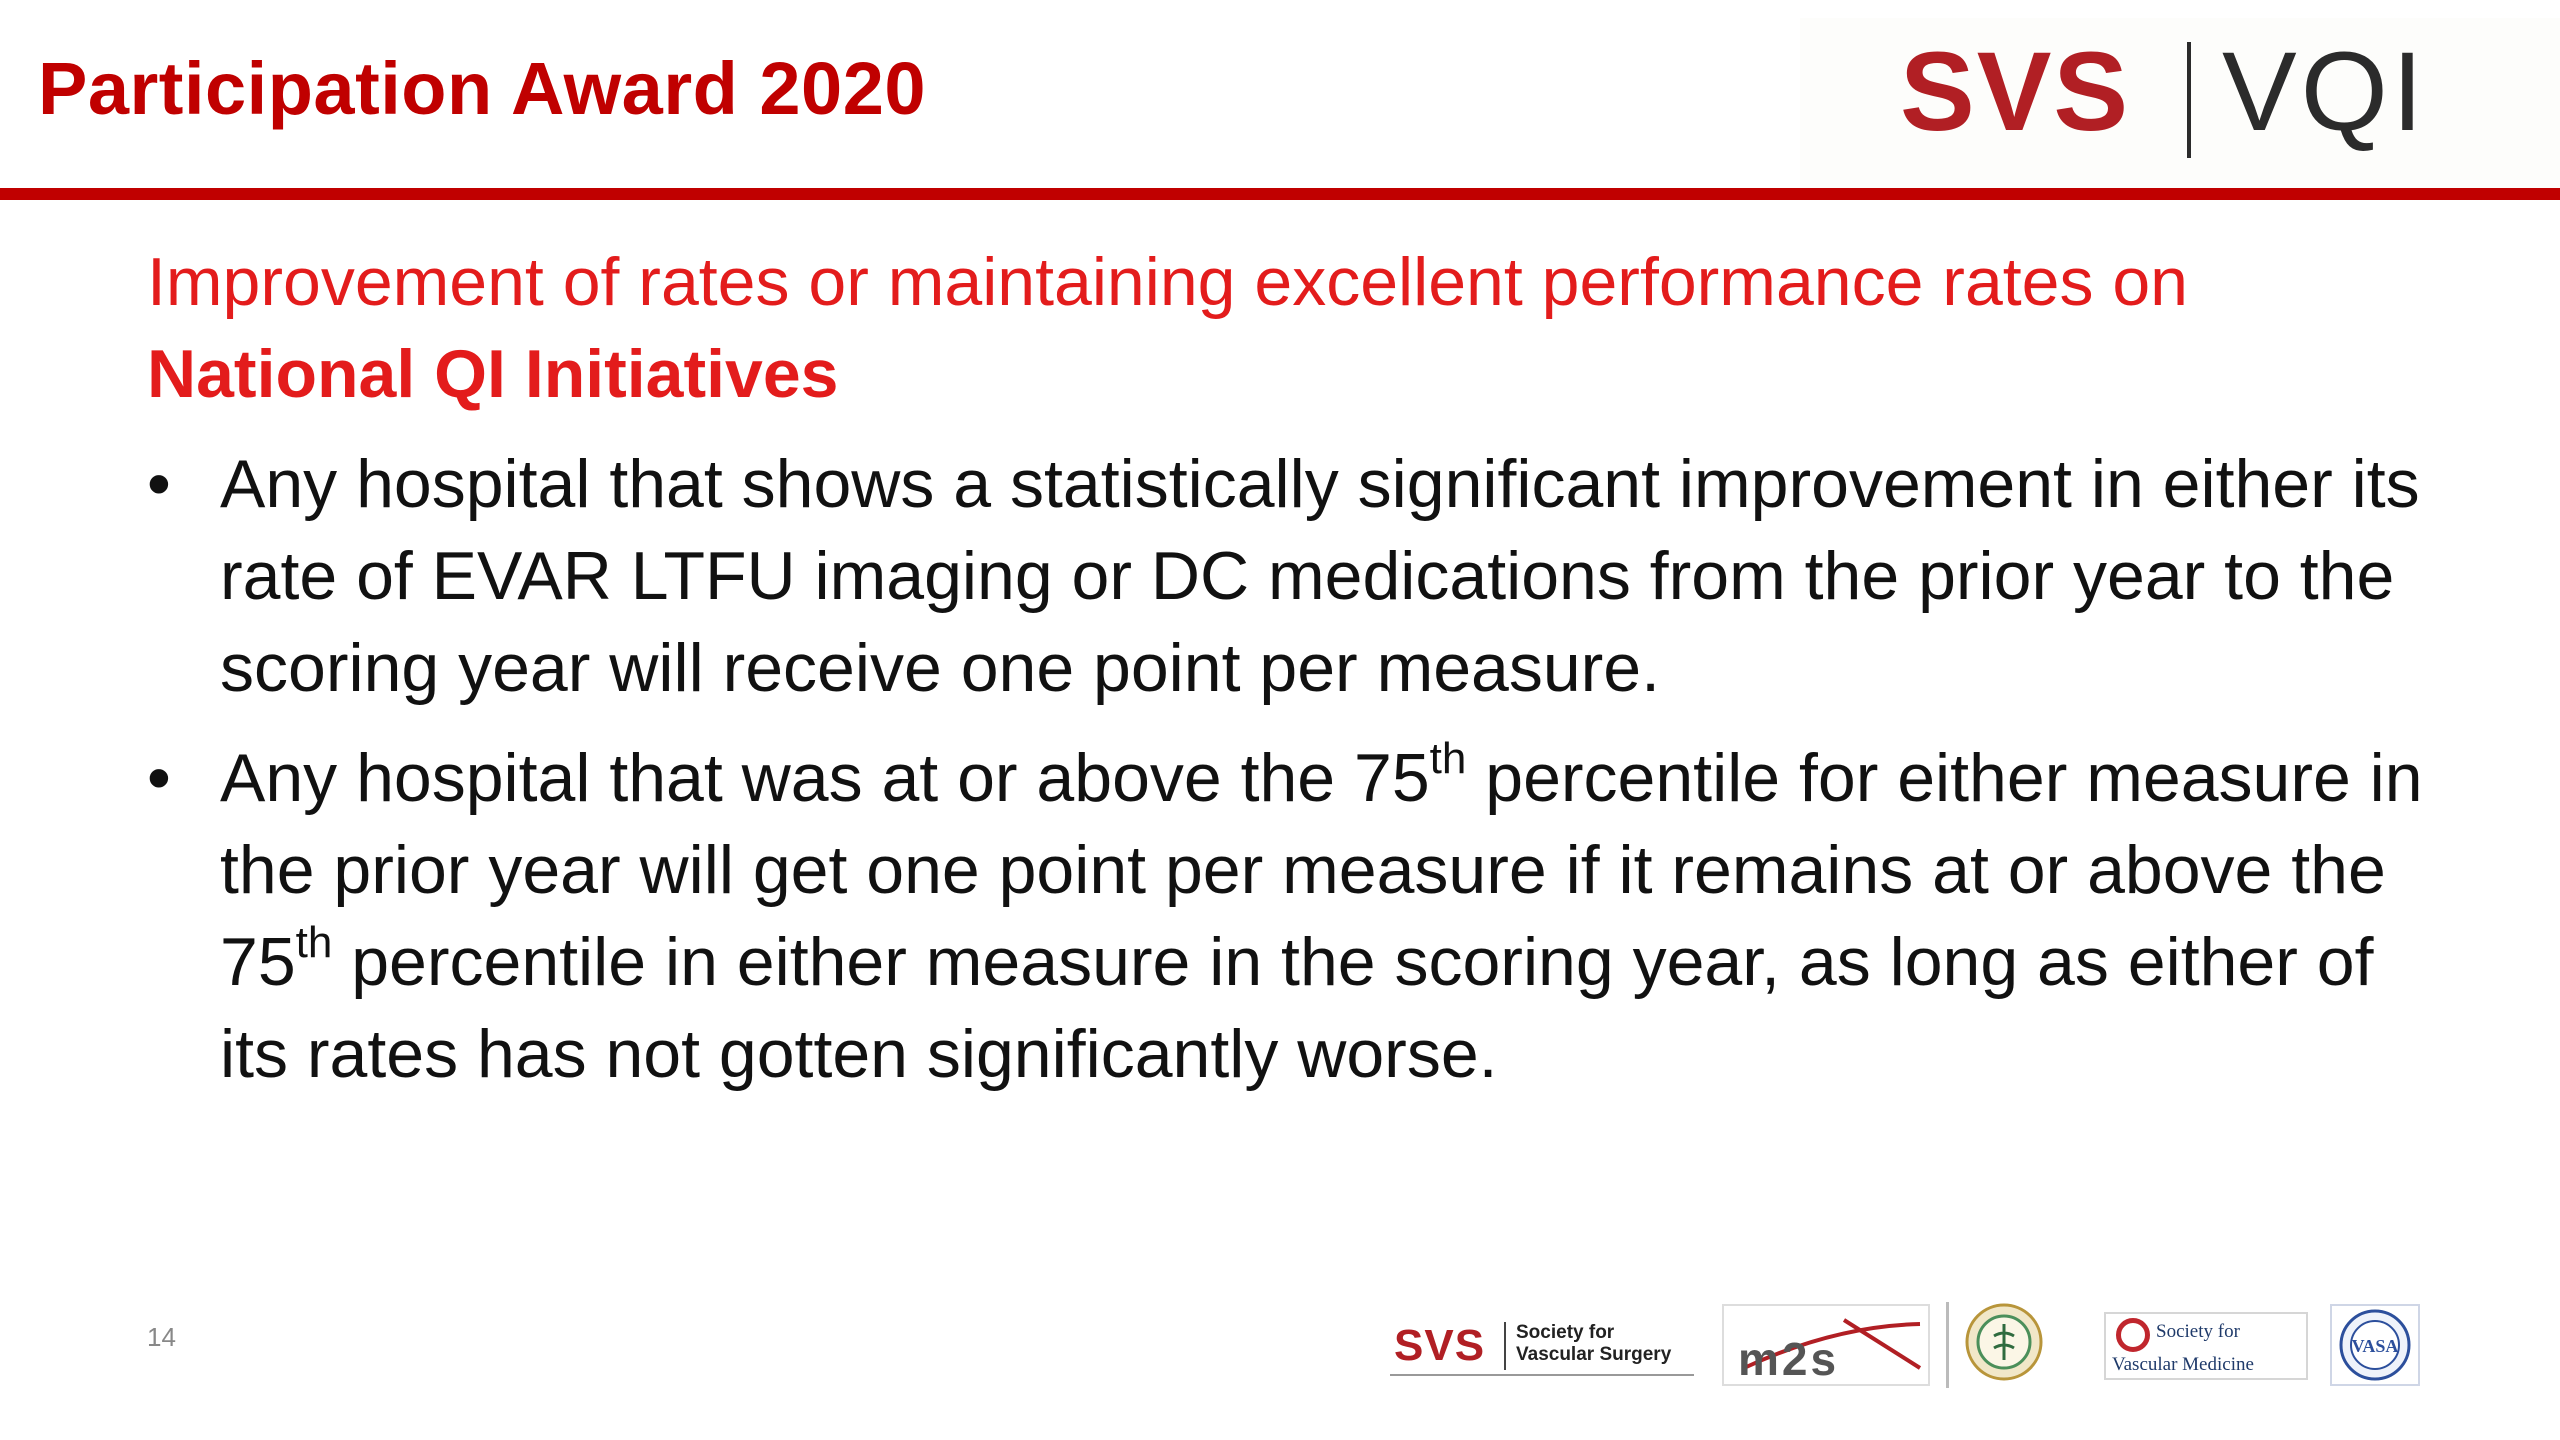 The width and height of the screenshot is (2560, 1440). I want to click on svm-ring-icon, so click(2133, 1335).